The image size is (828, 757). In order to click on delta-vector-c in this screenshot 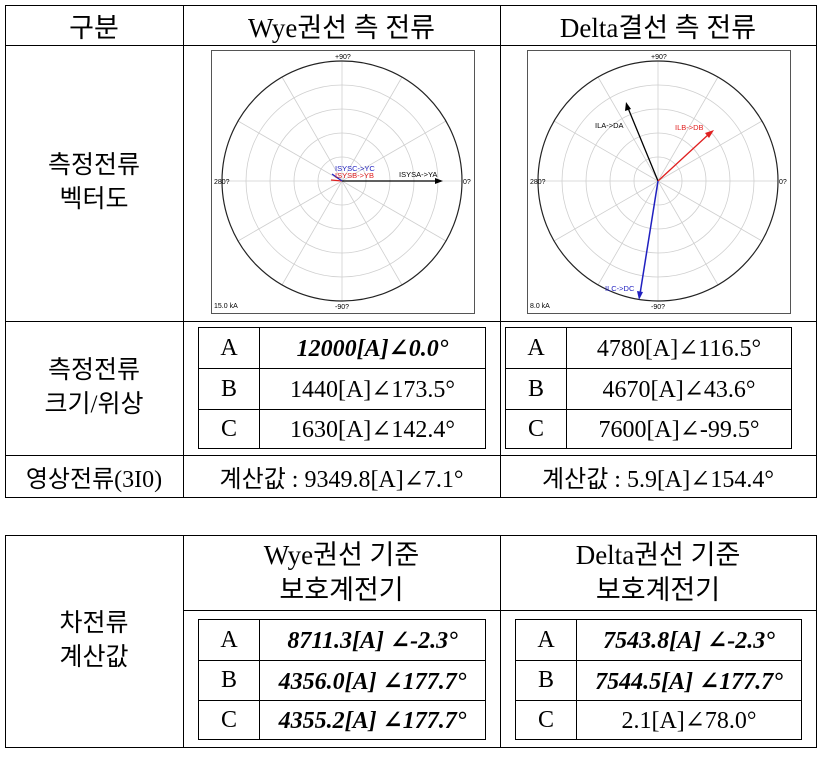, I will do `click(649, 237)`.